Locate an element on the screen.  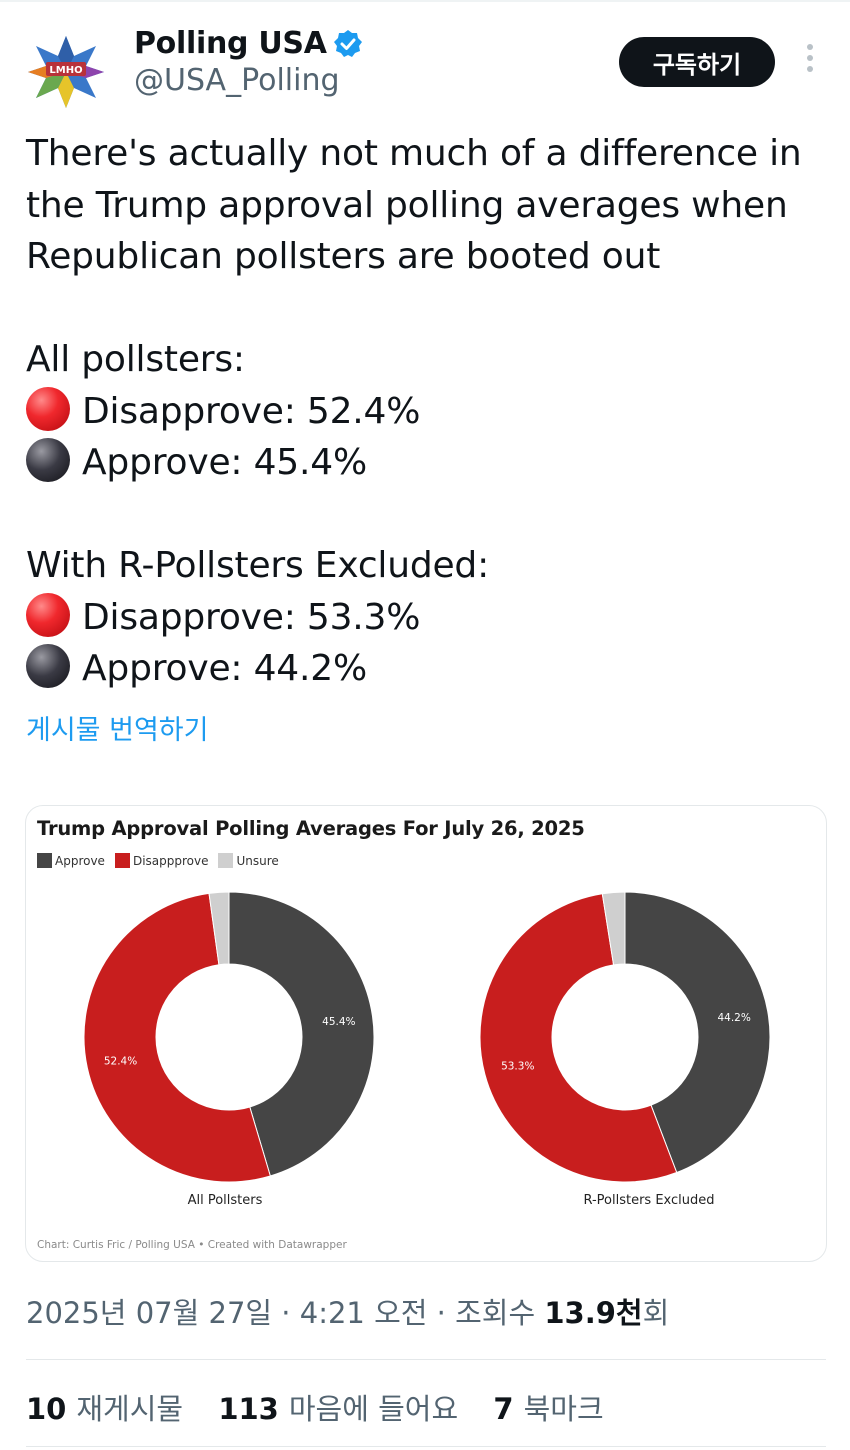
donut-all-pollsters-unsure-slice is located at coordinates (219, 928).